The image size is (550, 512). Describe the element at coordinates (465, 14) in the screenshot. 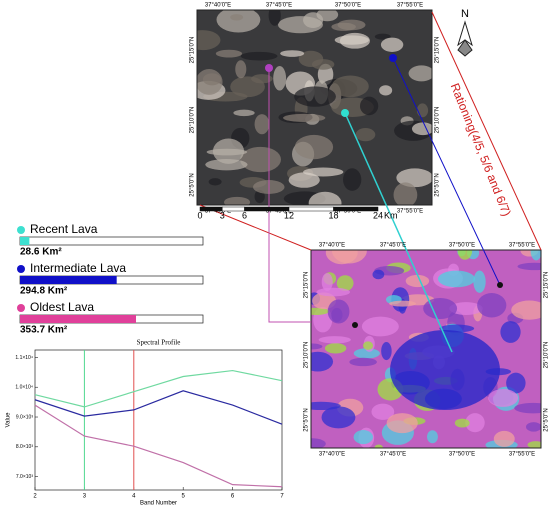

I see `north-label: N` at that location.